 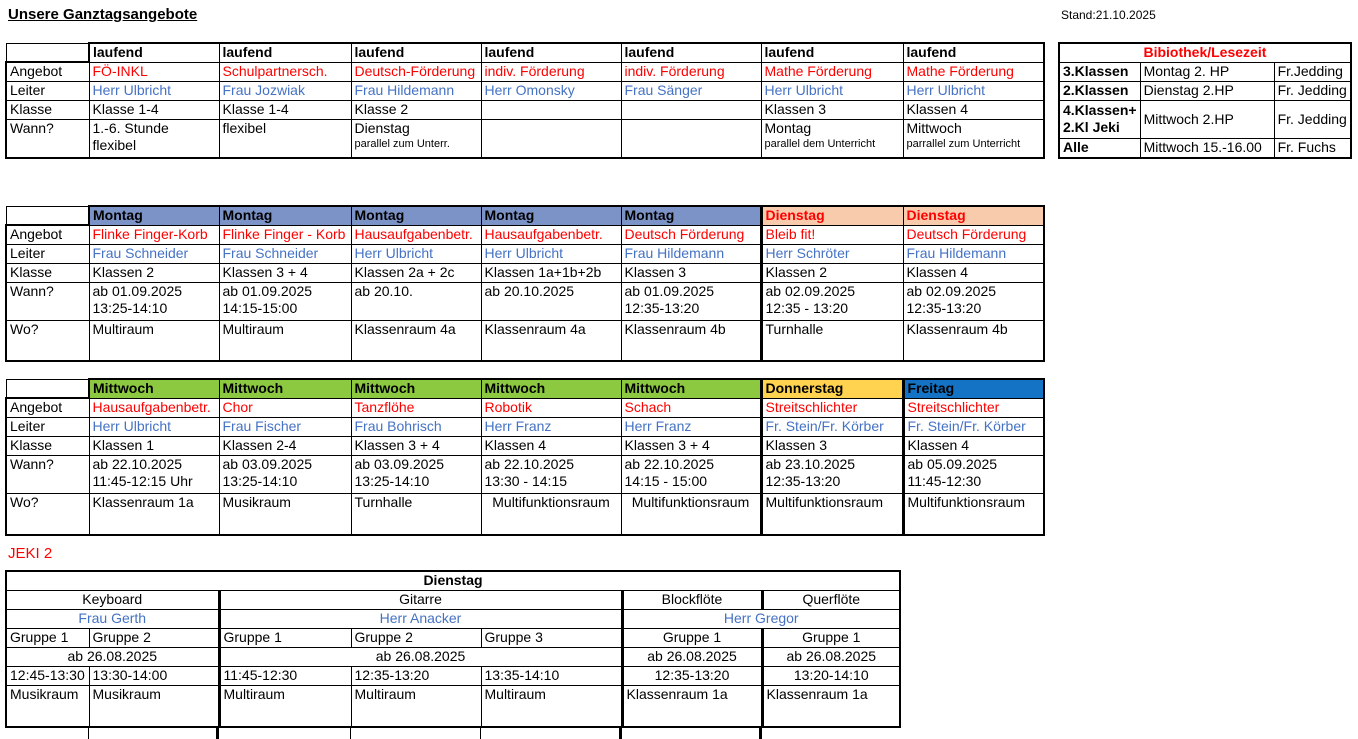 I want to click on row-label-angebot: Angebot, so click(x=47, y=407).